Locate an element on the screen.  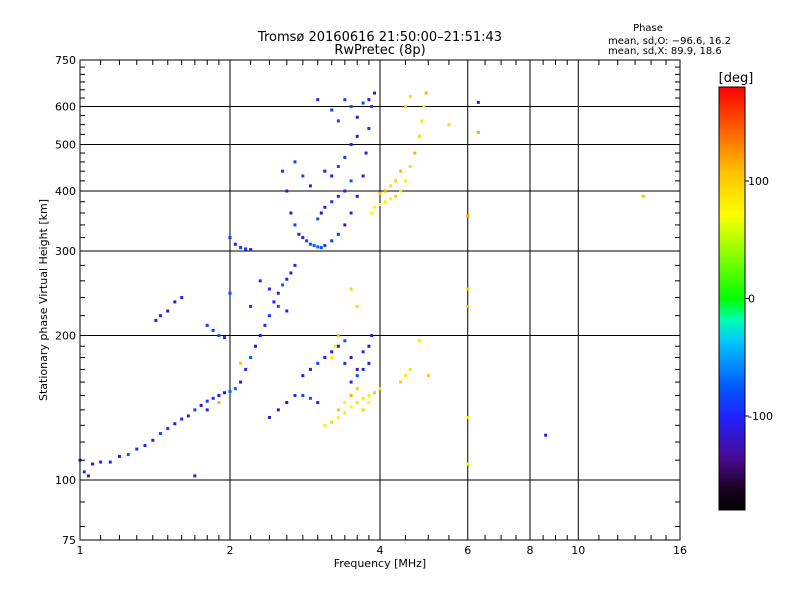
colorbar: [deg] 100 0 -100 is located at coordinates (745, 291).